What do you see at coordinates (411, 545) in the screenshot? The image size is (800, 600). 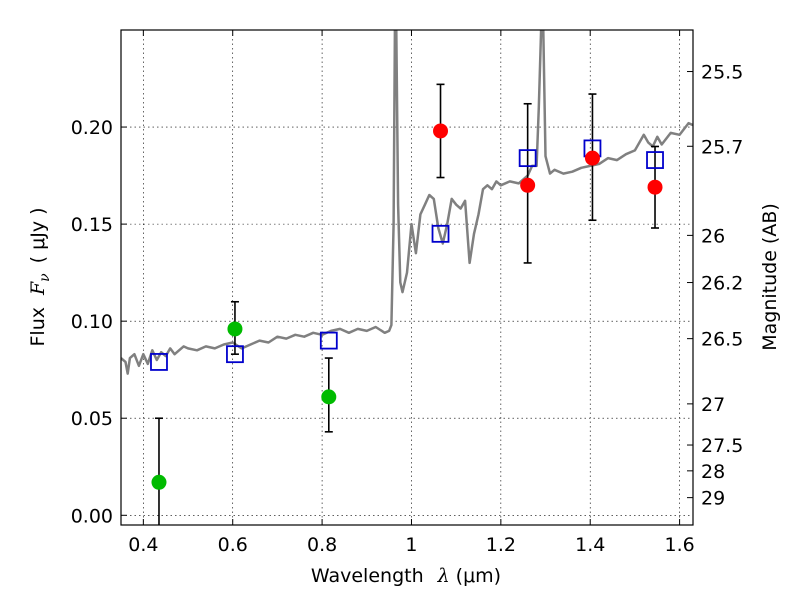 I see `x-tick-label: 1` at bounding box center [411, 545].